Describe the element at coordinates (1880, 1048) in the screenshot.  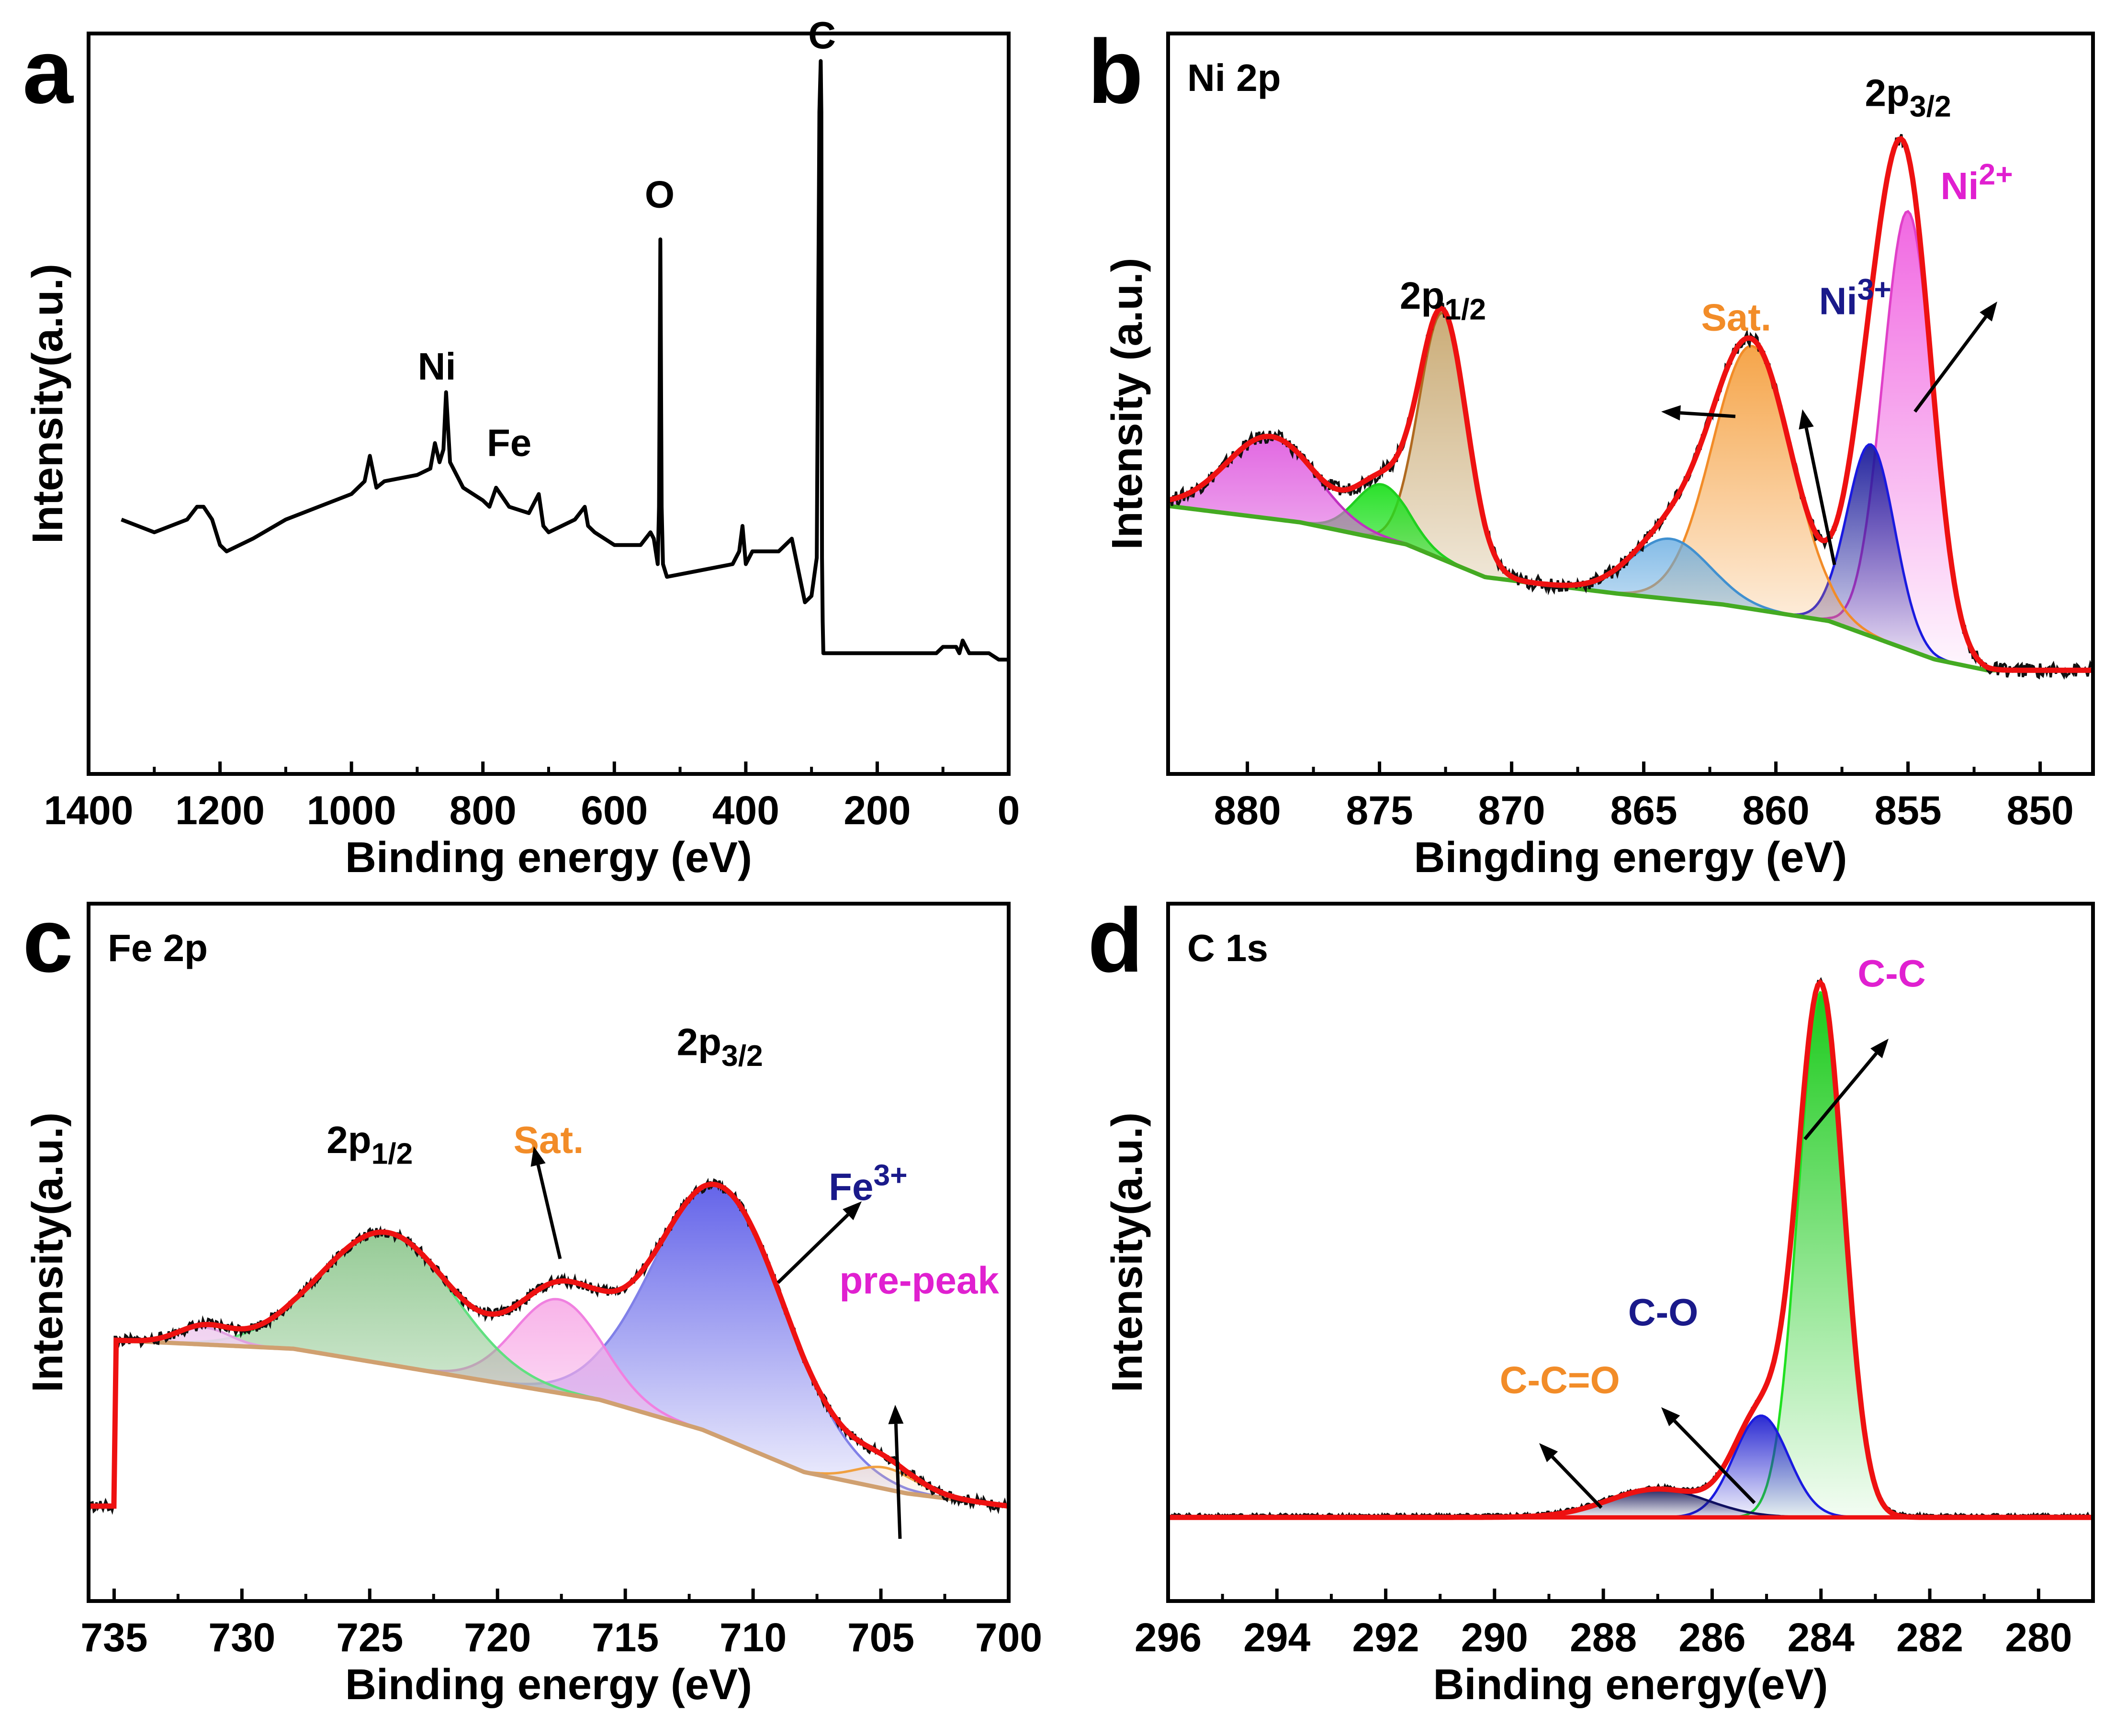
I see `annotation-arrow-6-head` at that location.